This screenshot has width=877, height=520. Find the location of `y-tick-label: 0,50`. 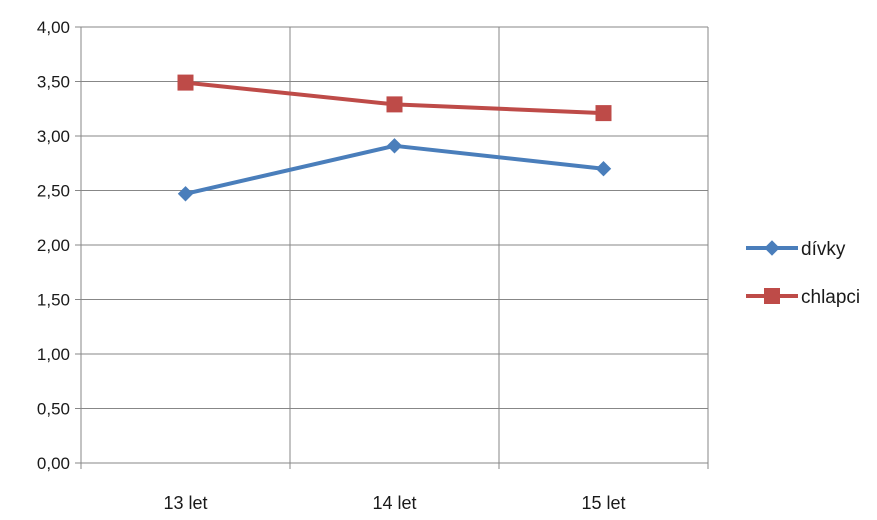

y-tick-label: 0,50 is located at coordinates (53, 409).